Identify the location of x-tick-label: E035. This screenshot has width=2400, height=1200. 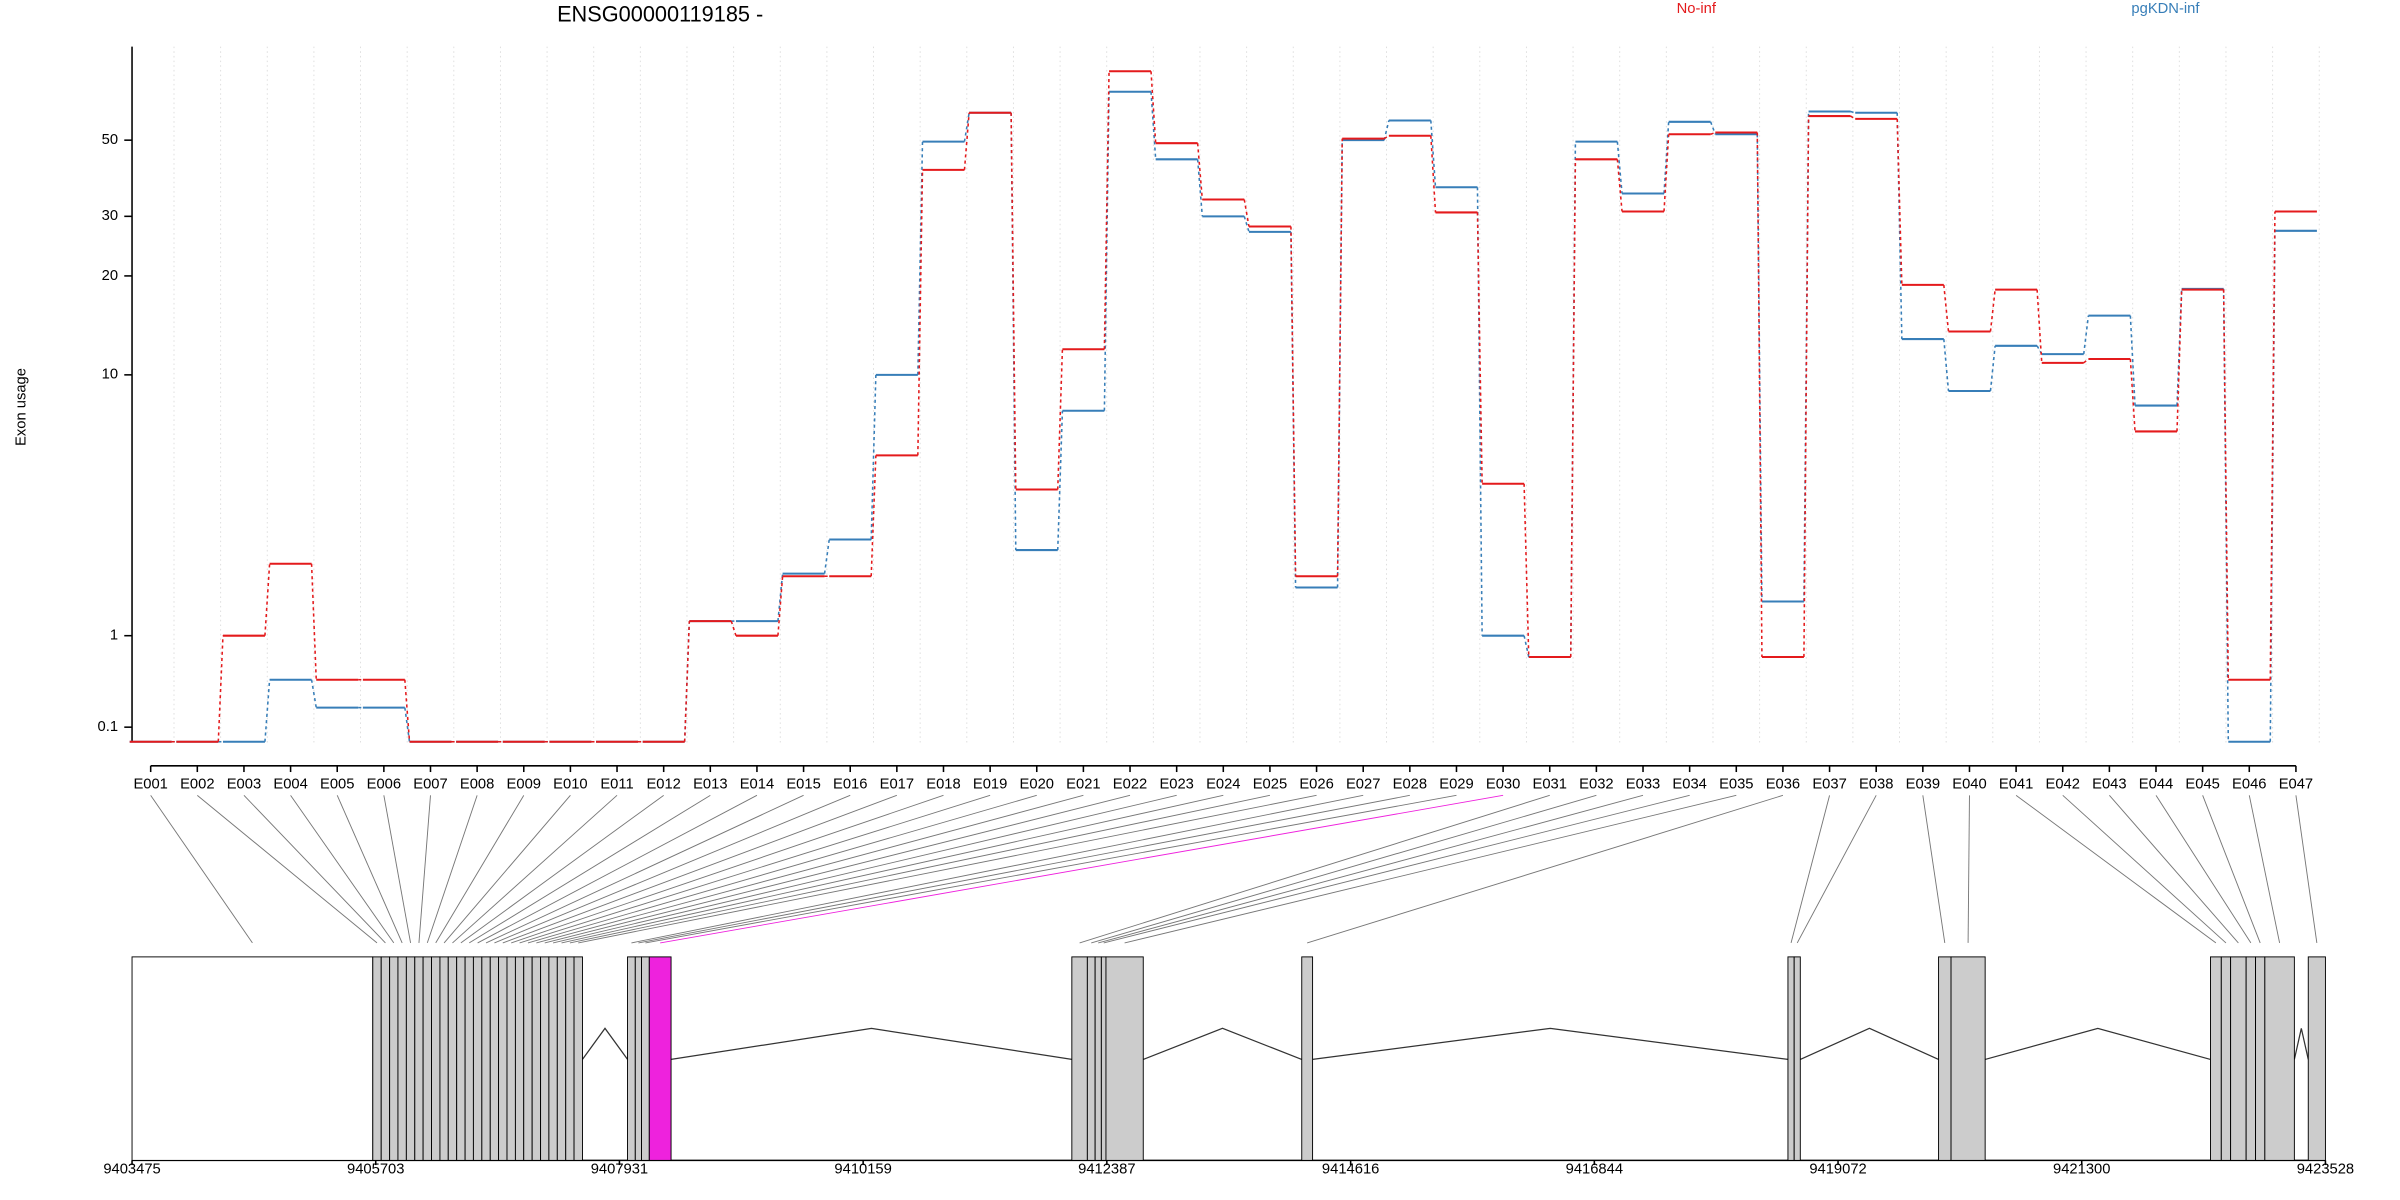
(1736, 784).